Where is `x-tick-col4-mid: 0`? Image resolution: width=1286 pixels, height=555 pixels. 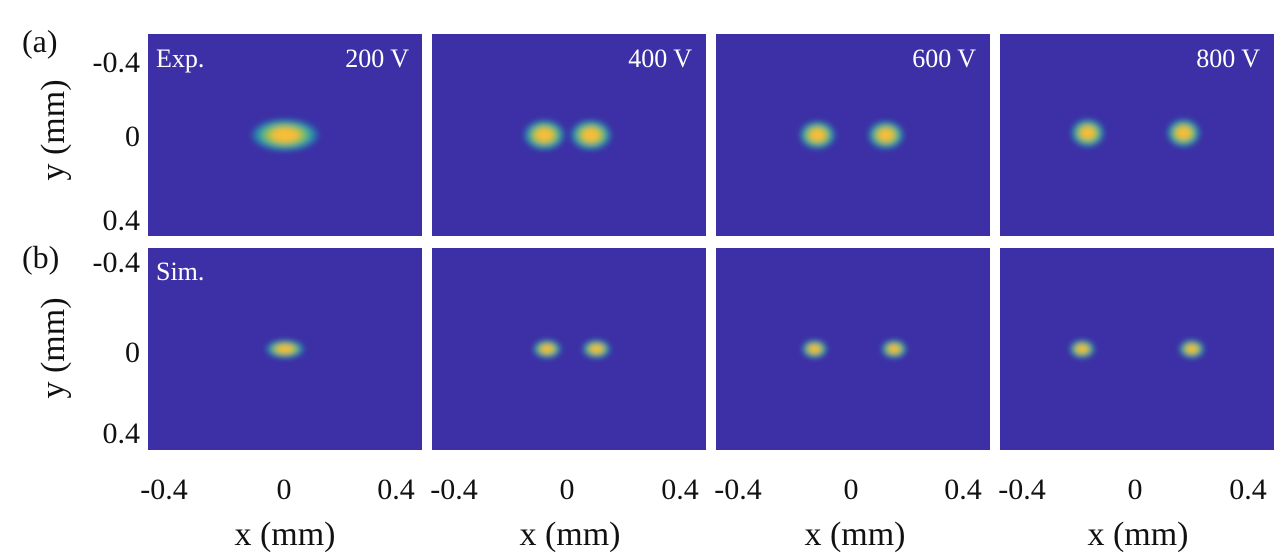 x-tick-col4-mid: 0 is located at coordinates (1135, 489).